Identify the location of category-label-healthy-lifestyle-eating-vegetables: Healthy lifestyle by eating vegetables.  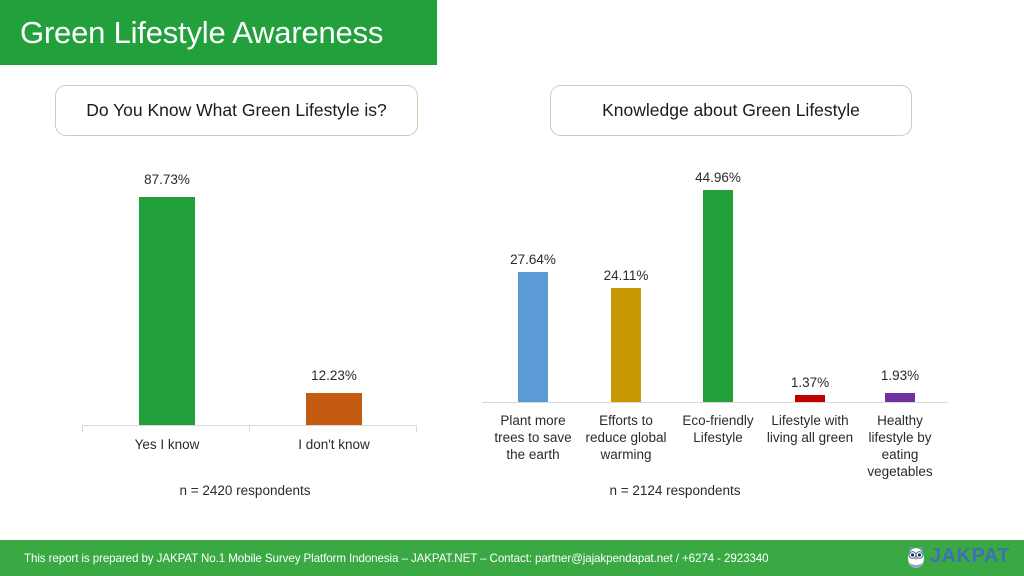
(900, 446).